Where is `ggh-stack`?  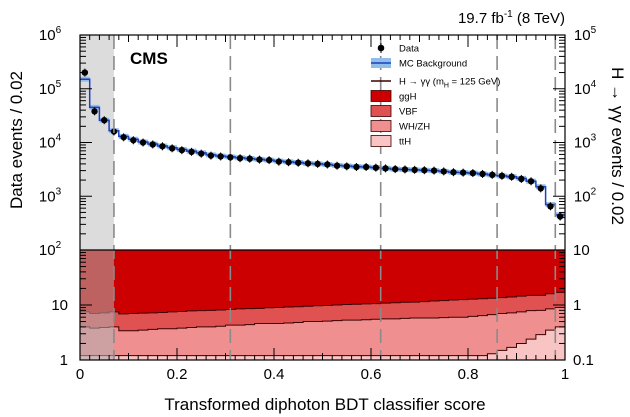
ggh-stack is located at coordinates (322, 282).